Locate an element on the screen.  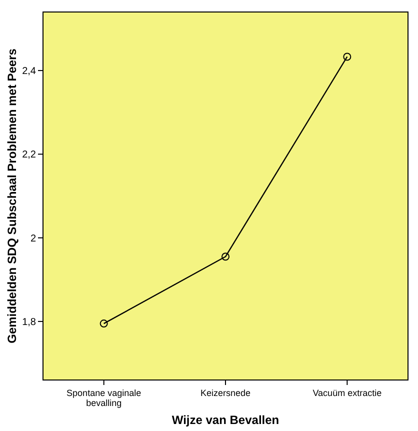
y-tick-label: 2,4 is located at coordinates (29, 72).